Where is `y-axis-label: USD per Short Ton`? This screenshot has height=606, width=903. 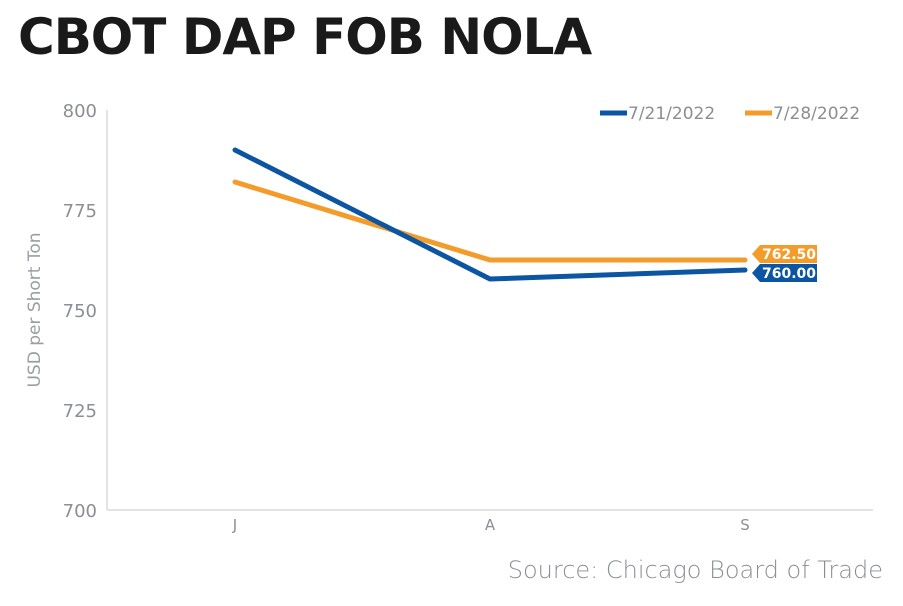
y-axis-label: USD per Short Ton is located at coordinates (35, 309).